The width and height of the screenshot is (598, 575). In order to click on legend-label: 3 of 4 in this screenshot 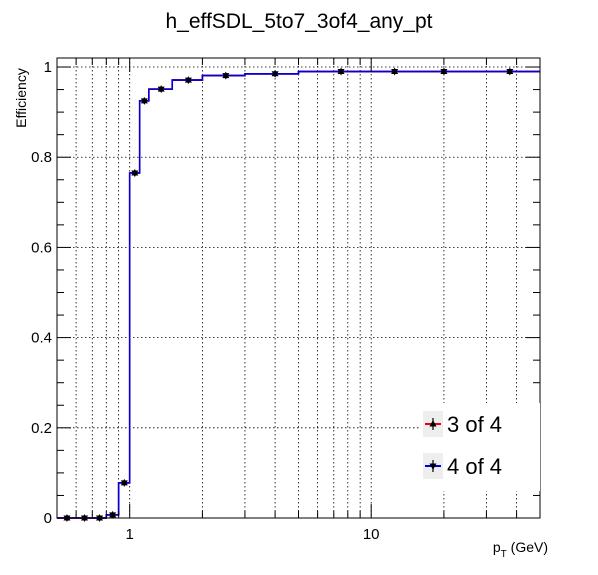, I will do `click(474, 424)`.